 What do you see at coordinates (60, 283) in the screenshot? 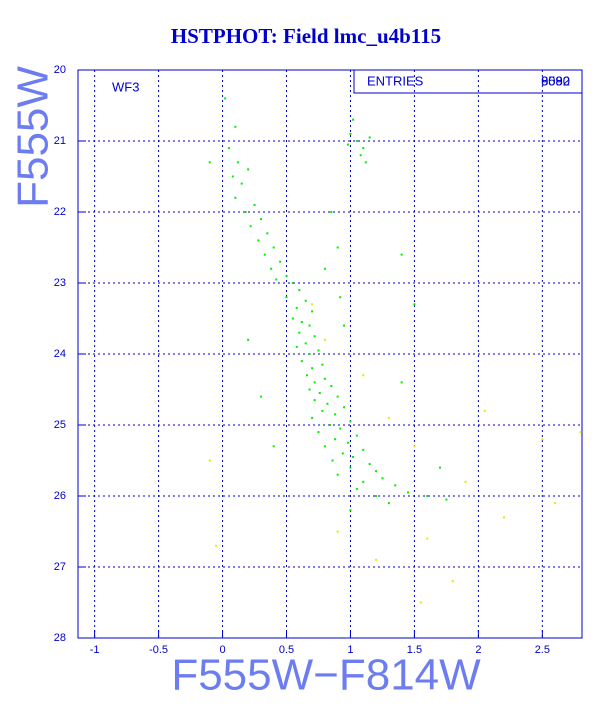
I see `y-tick-label: 23` at bounding box center [60, 283].